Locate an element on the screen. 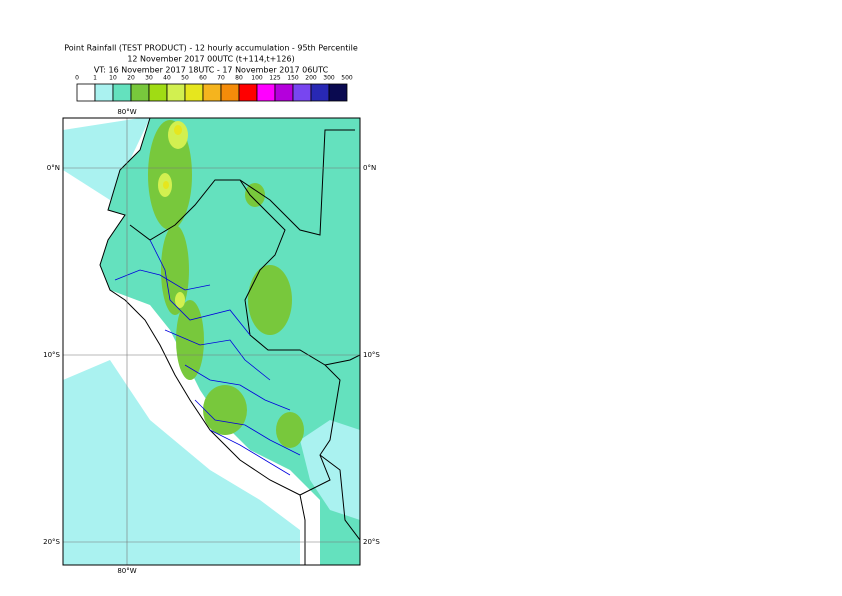 The height and width of the screenshot is (596, 842). legend-label: 125 is located at coordinates (275, 78).